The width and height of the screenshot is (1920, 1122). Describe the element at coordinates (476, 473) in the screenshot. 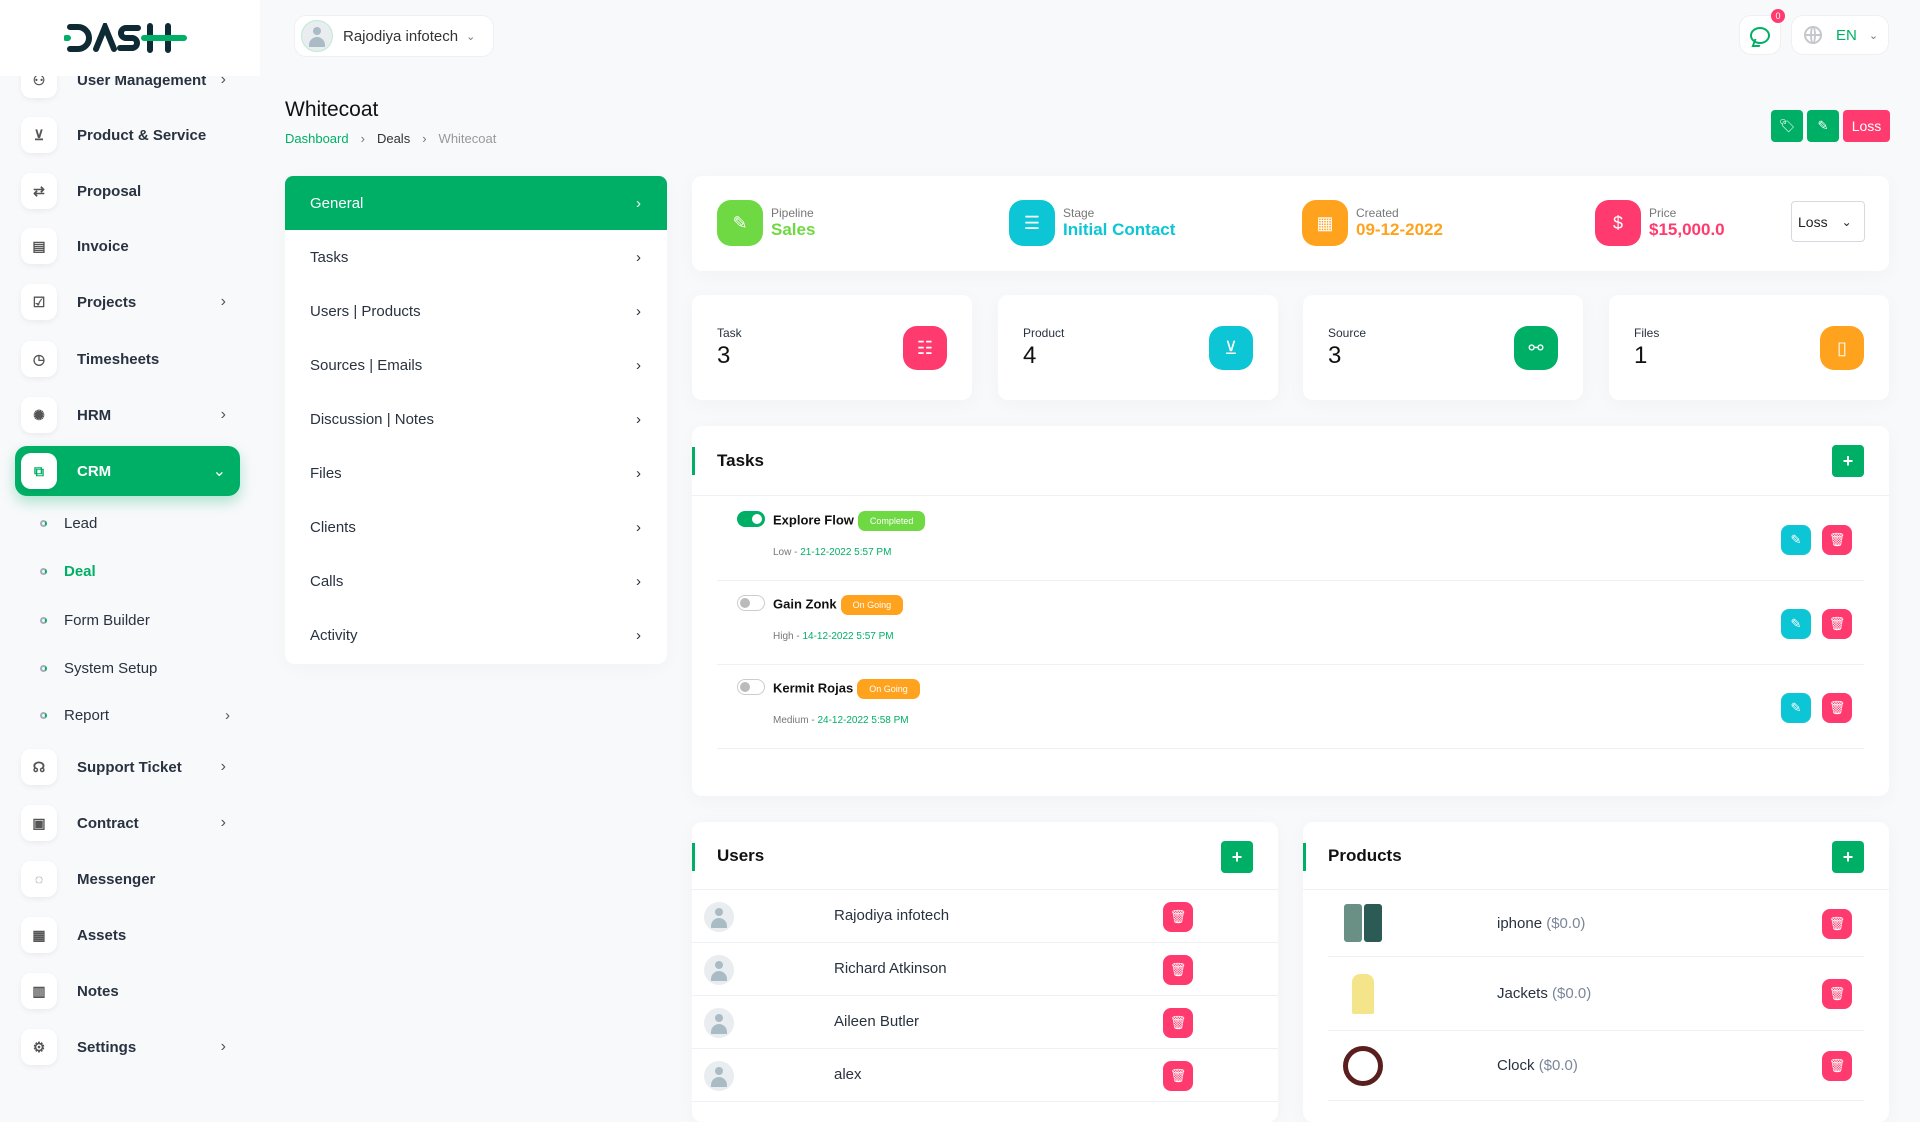

I see `menu-item-files: Files ›` at that location.